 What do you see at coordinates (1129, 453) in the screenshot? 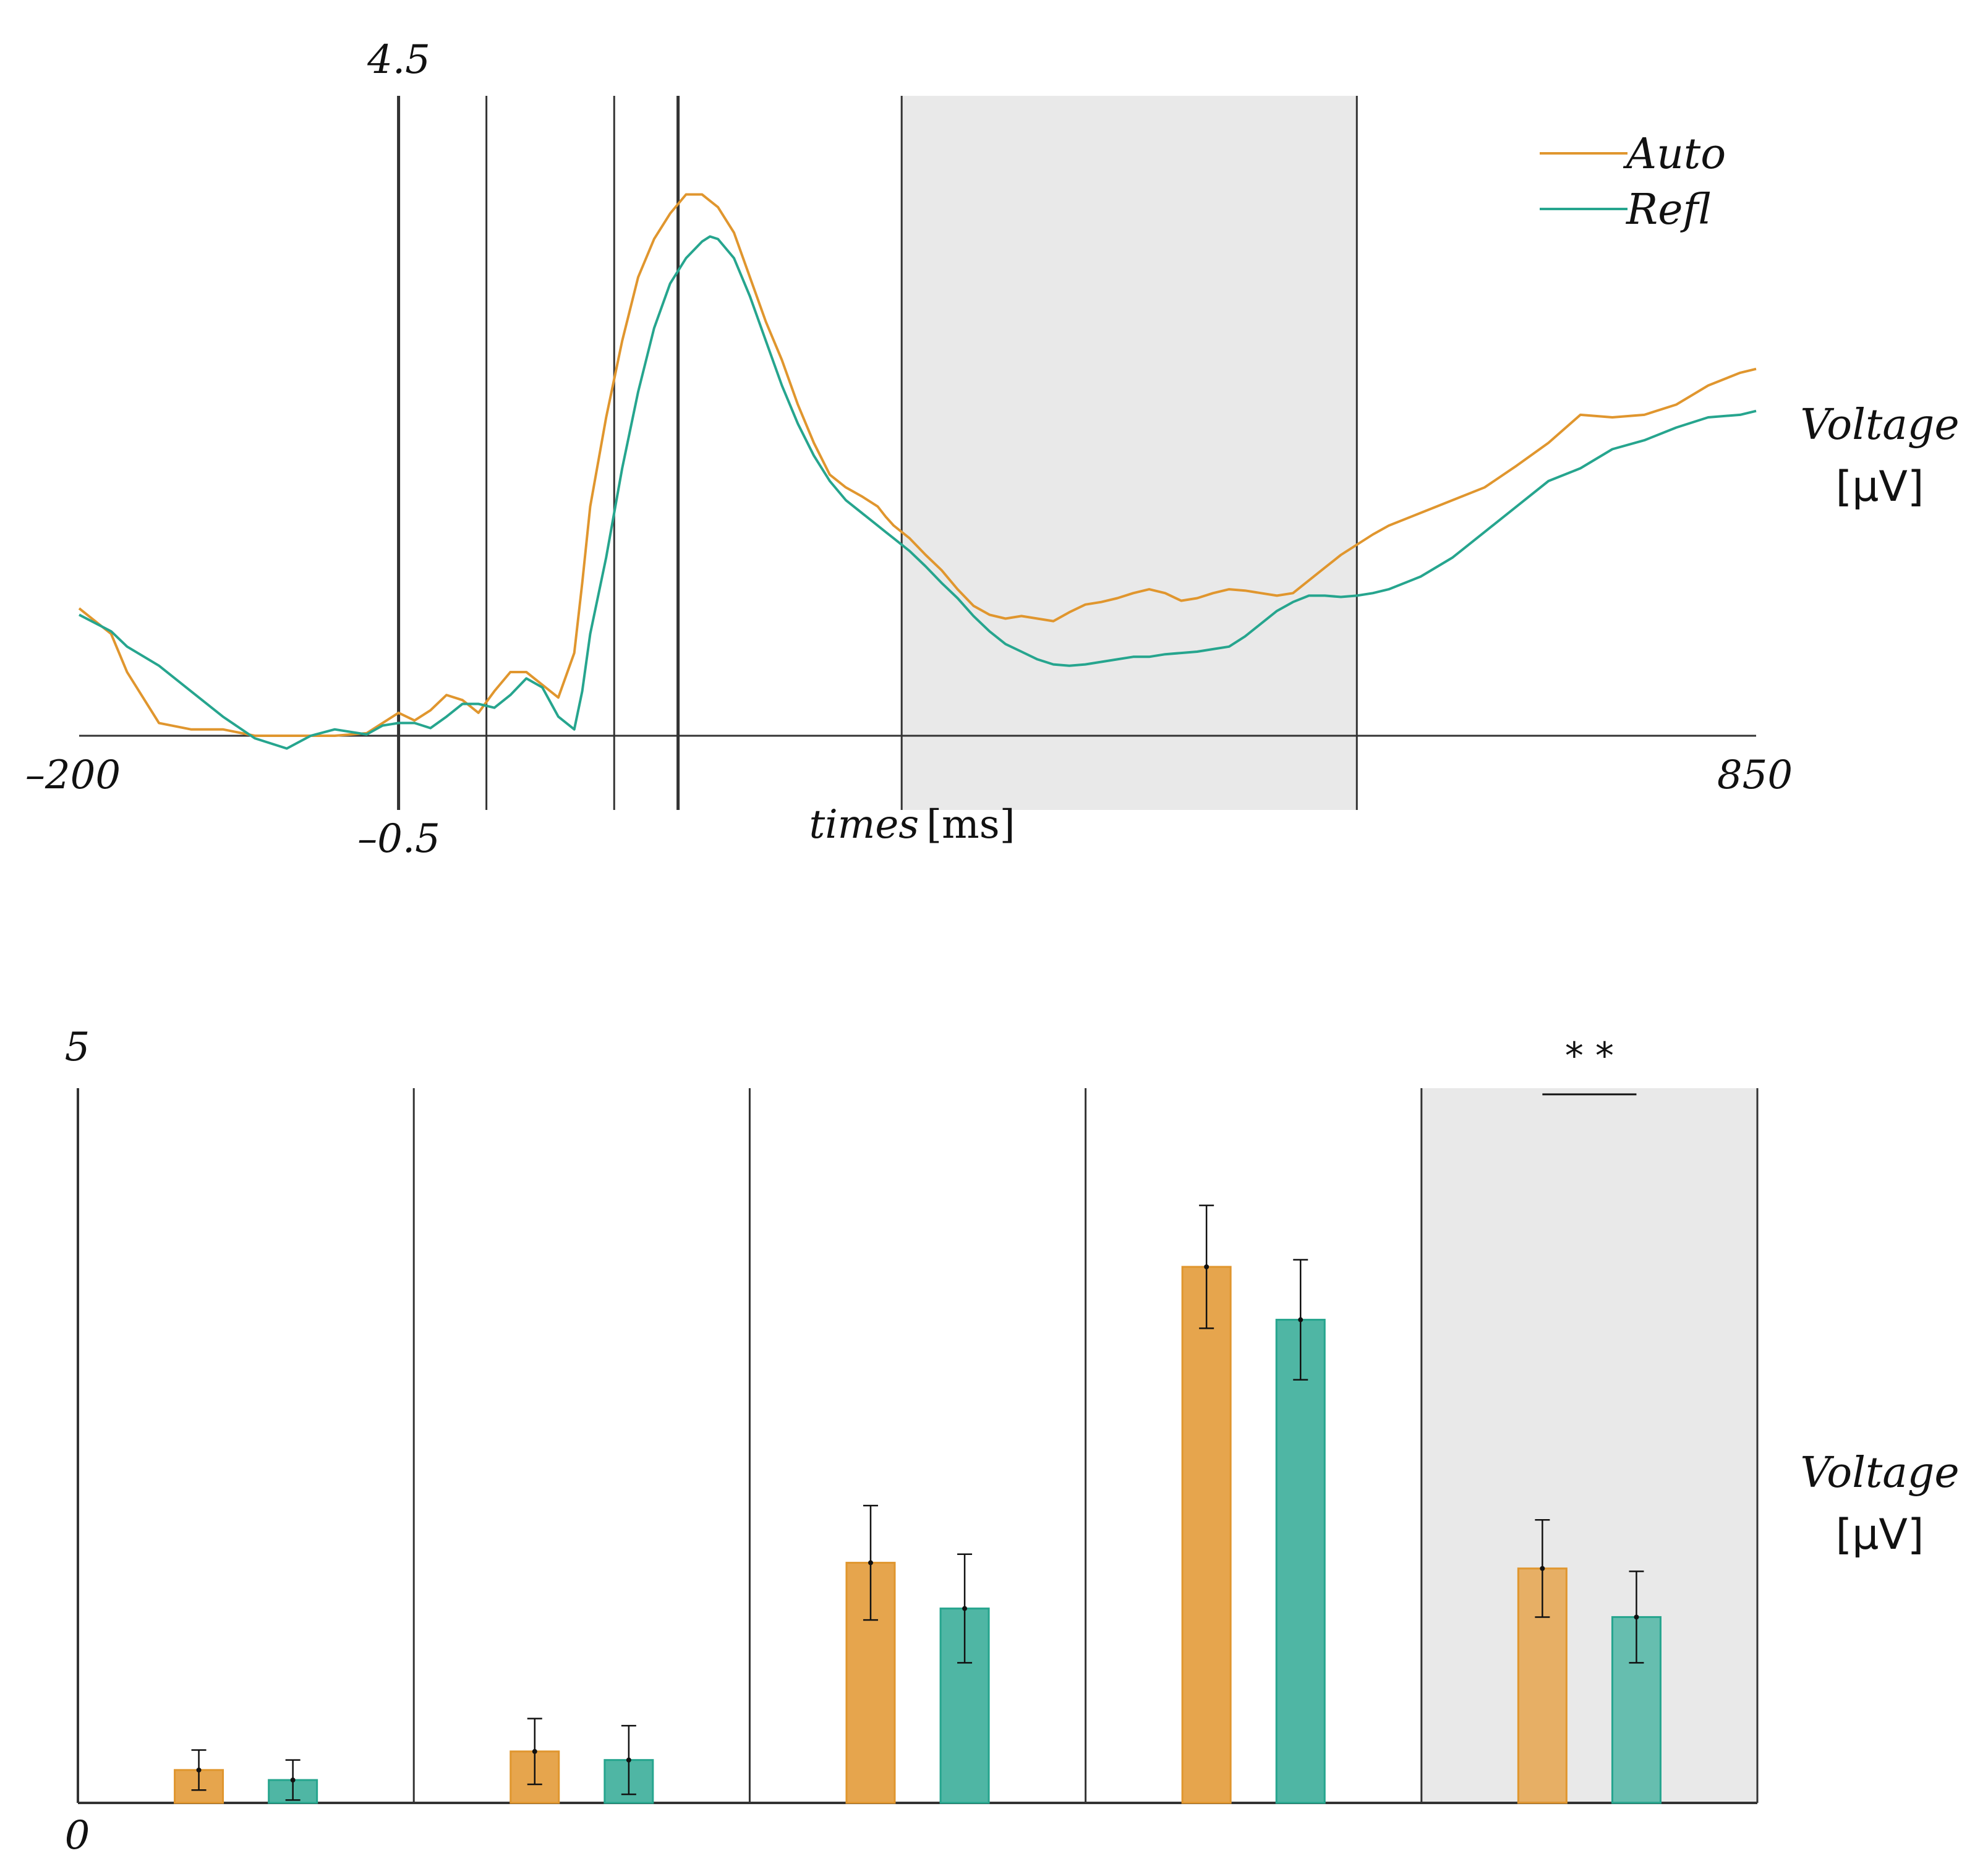
I see `erp-shaded-window` at bounding box center [1129, 453].